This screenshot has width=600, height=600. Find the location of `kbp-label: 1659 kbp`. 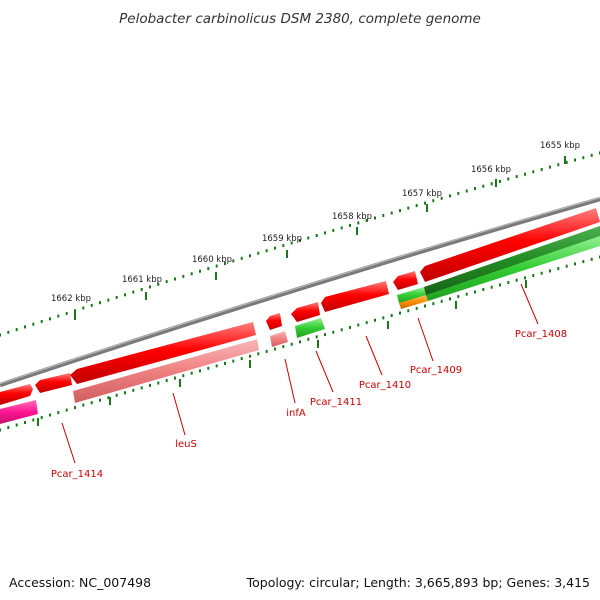

kbp-label: 1659 kbp is located at coordinates (282, 239).